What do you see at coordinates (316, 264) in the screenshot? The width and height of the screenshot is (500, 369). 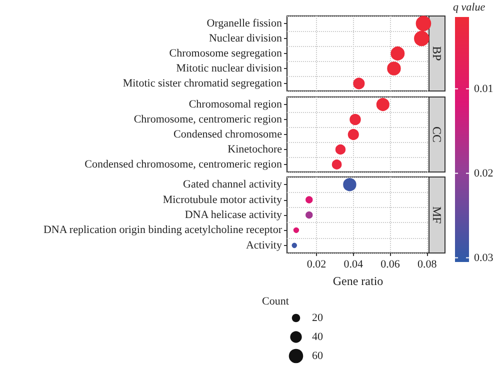 I see `x-tick-label: 0.02` at bounding box center [316, 264].